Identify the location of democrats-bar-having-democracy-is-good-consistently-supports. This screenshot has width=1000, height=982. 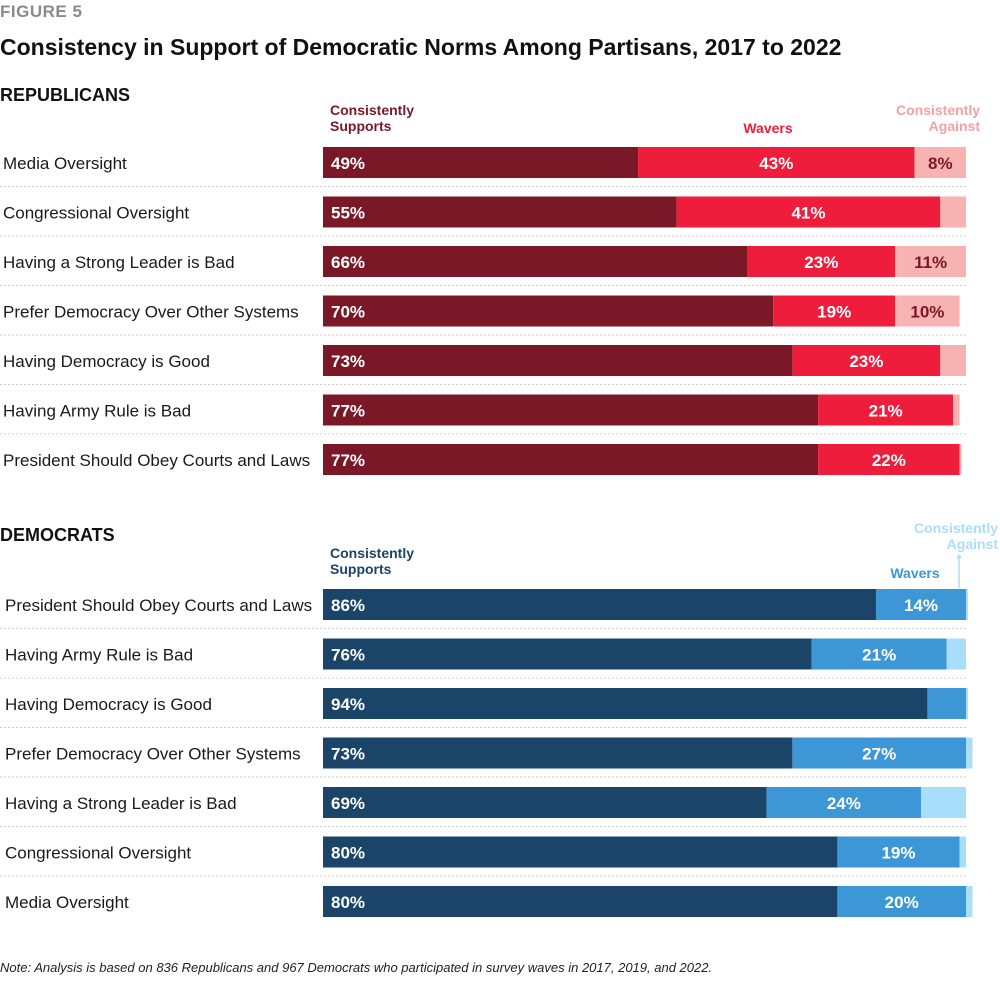
(625, 703).